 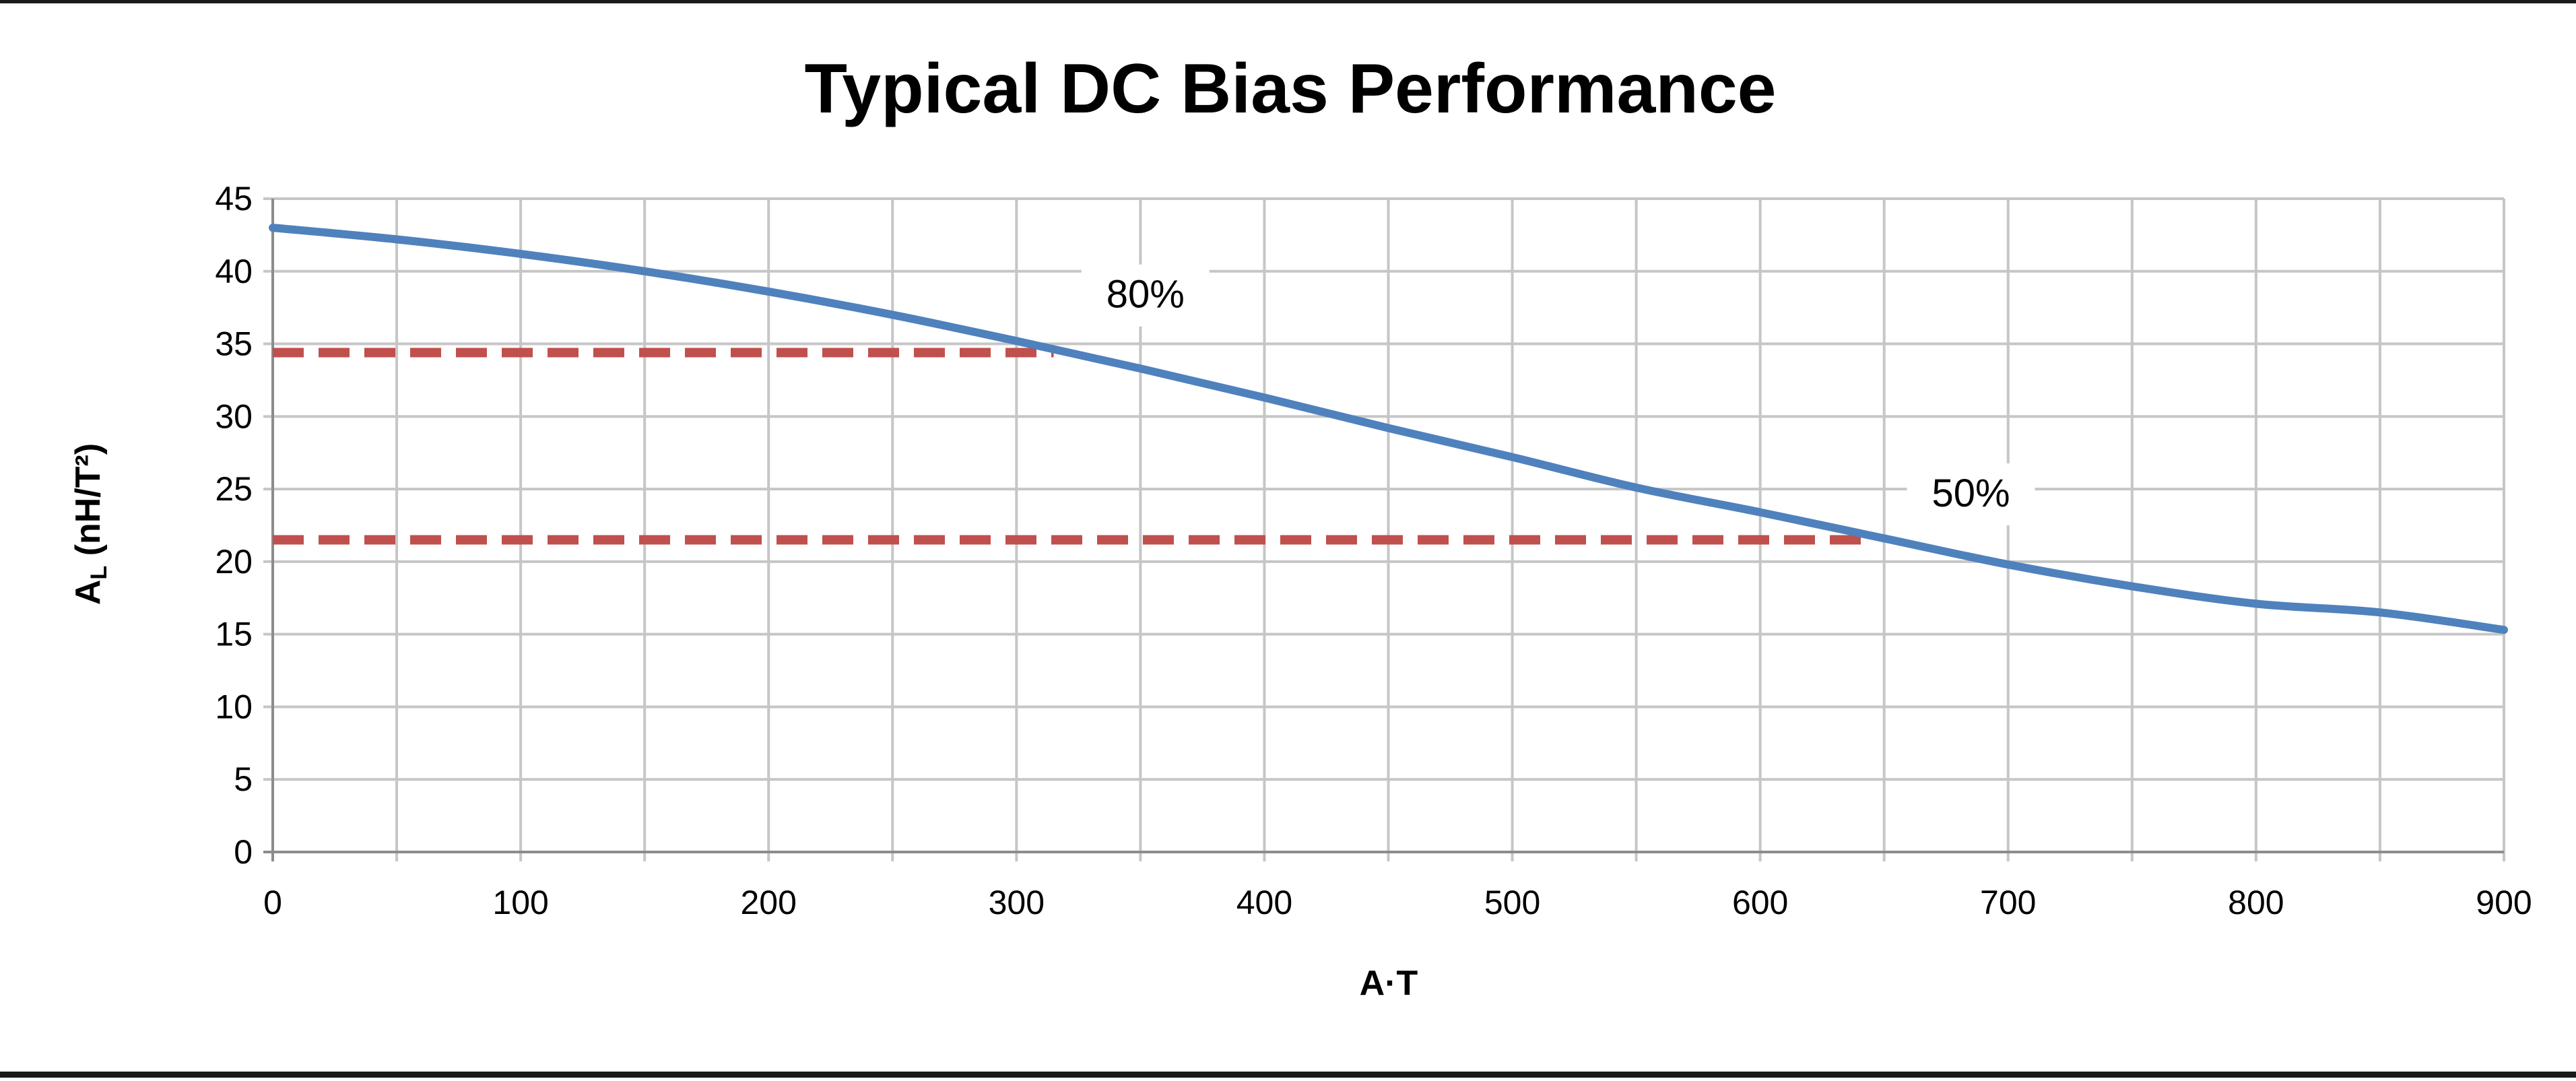 What do you see at coordinates (1397, 902) in the screenshot?
I see `x-tick-labels: 0 100 200 300 400 500 600 700 800 900` at bounding box center [1397, 902].